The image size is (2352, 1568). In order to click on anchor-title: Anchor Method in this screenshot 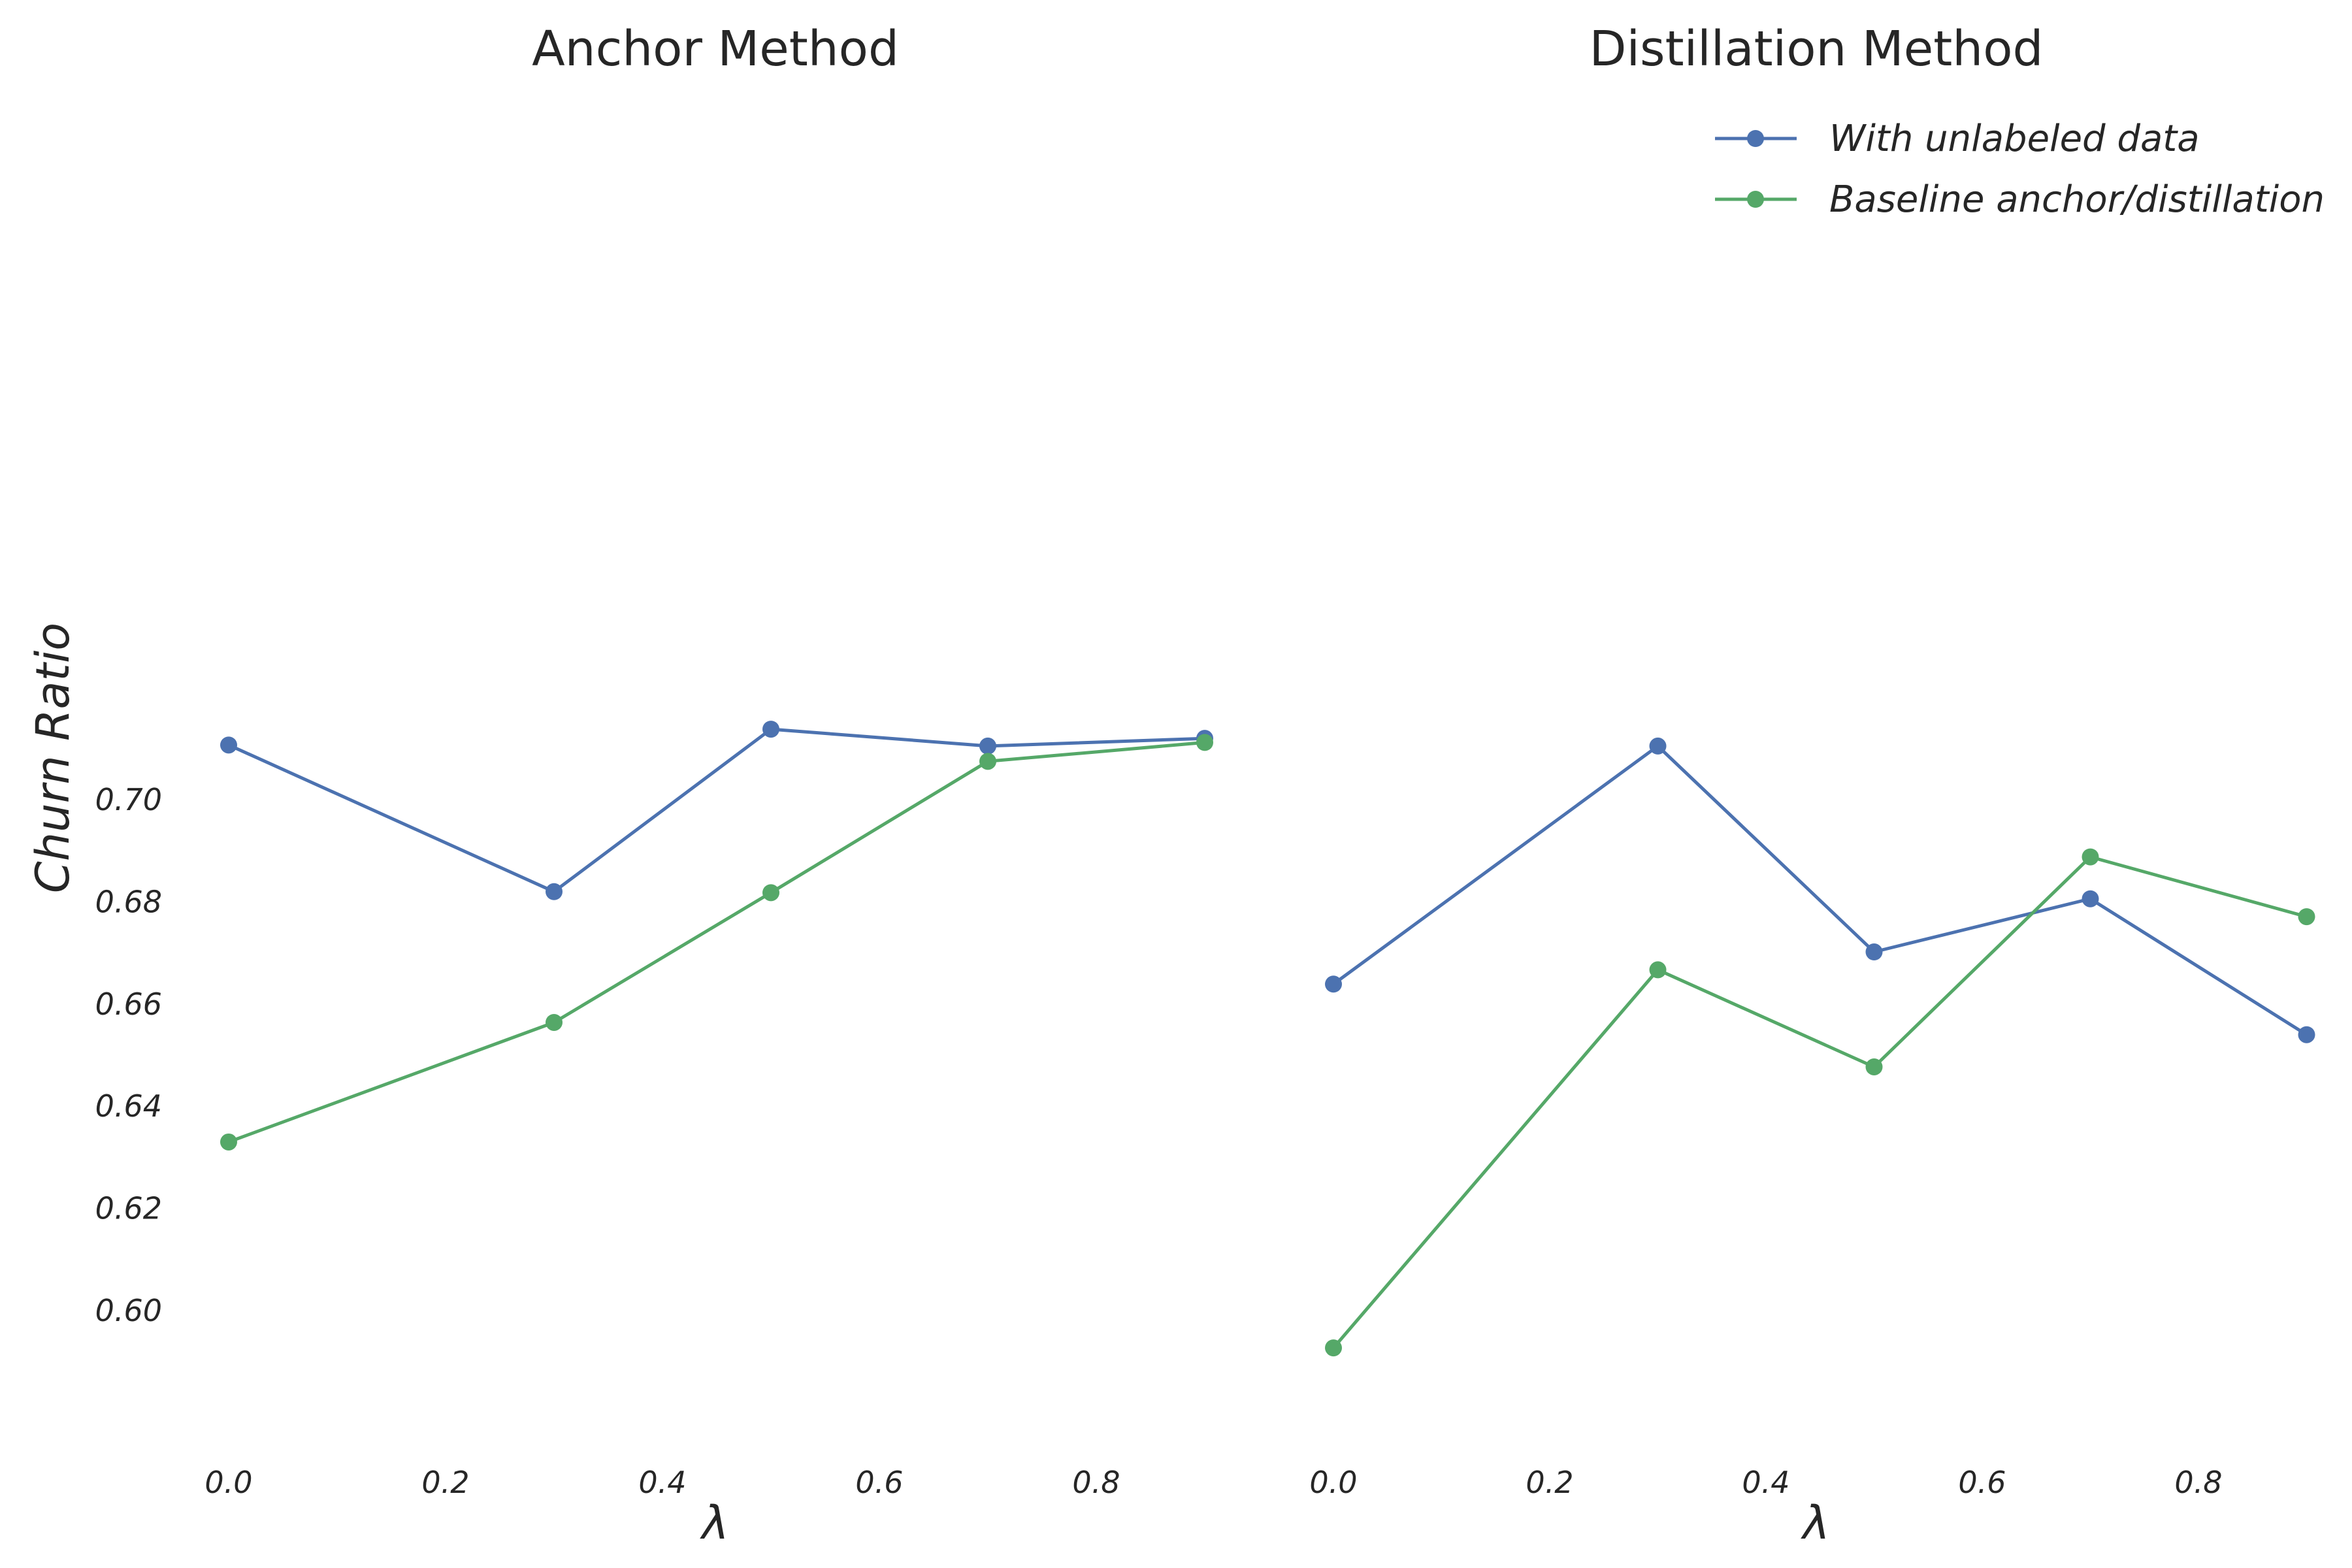, I will do `click(715, 49)`.